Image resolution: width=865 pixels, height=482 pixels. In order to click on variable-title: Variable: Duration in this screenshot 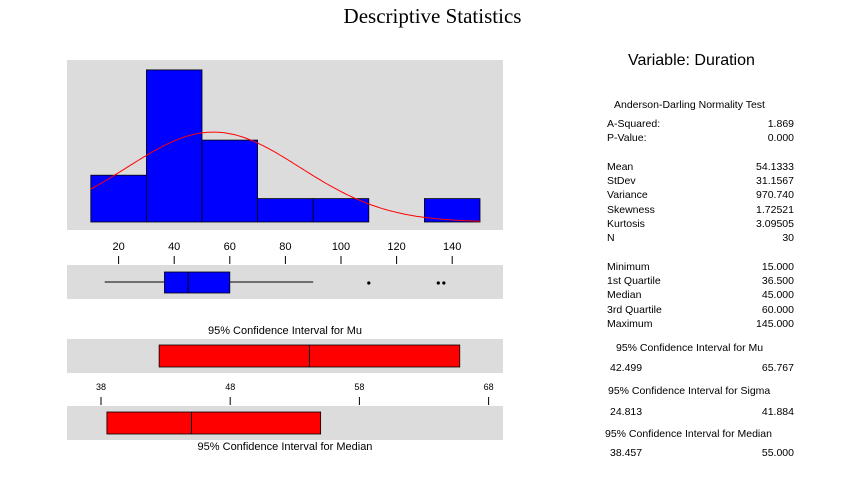, I will do `click(691, 60)`.